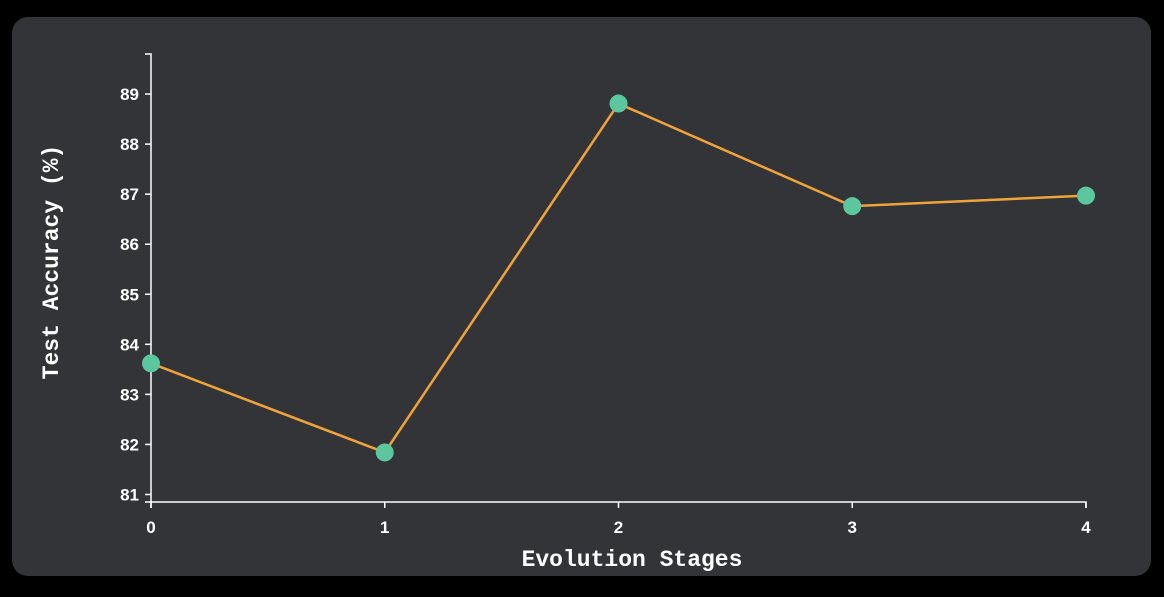 Image resolution: width=1164 pixels, height=597 pixels. What do you see at coordinates (384, 527) in the screenshot?
I see `x-tick-label-1: 1` at bounding box center [384, 527].